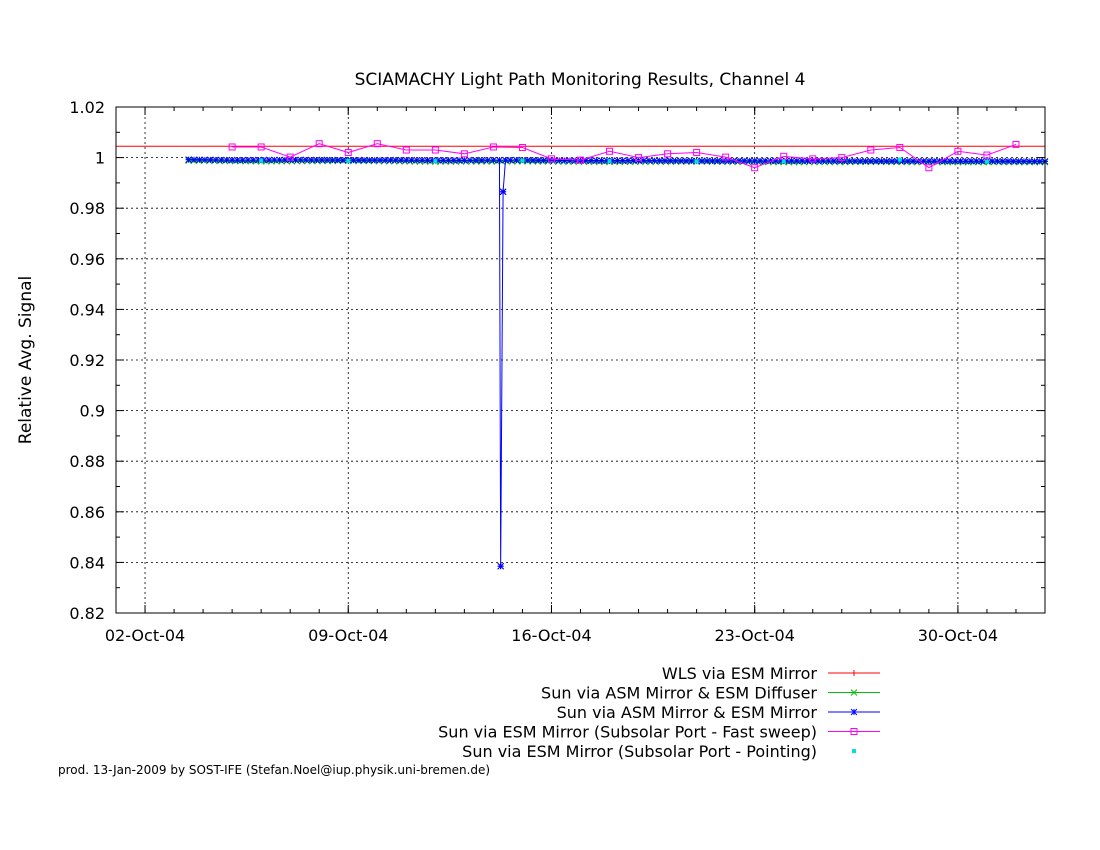 The width and height of the screenshot is (1100, 850). I want to click on y-tick-label: 0.96, so click(87, 259).